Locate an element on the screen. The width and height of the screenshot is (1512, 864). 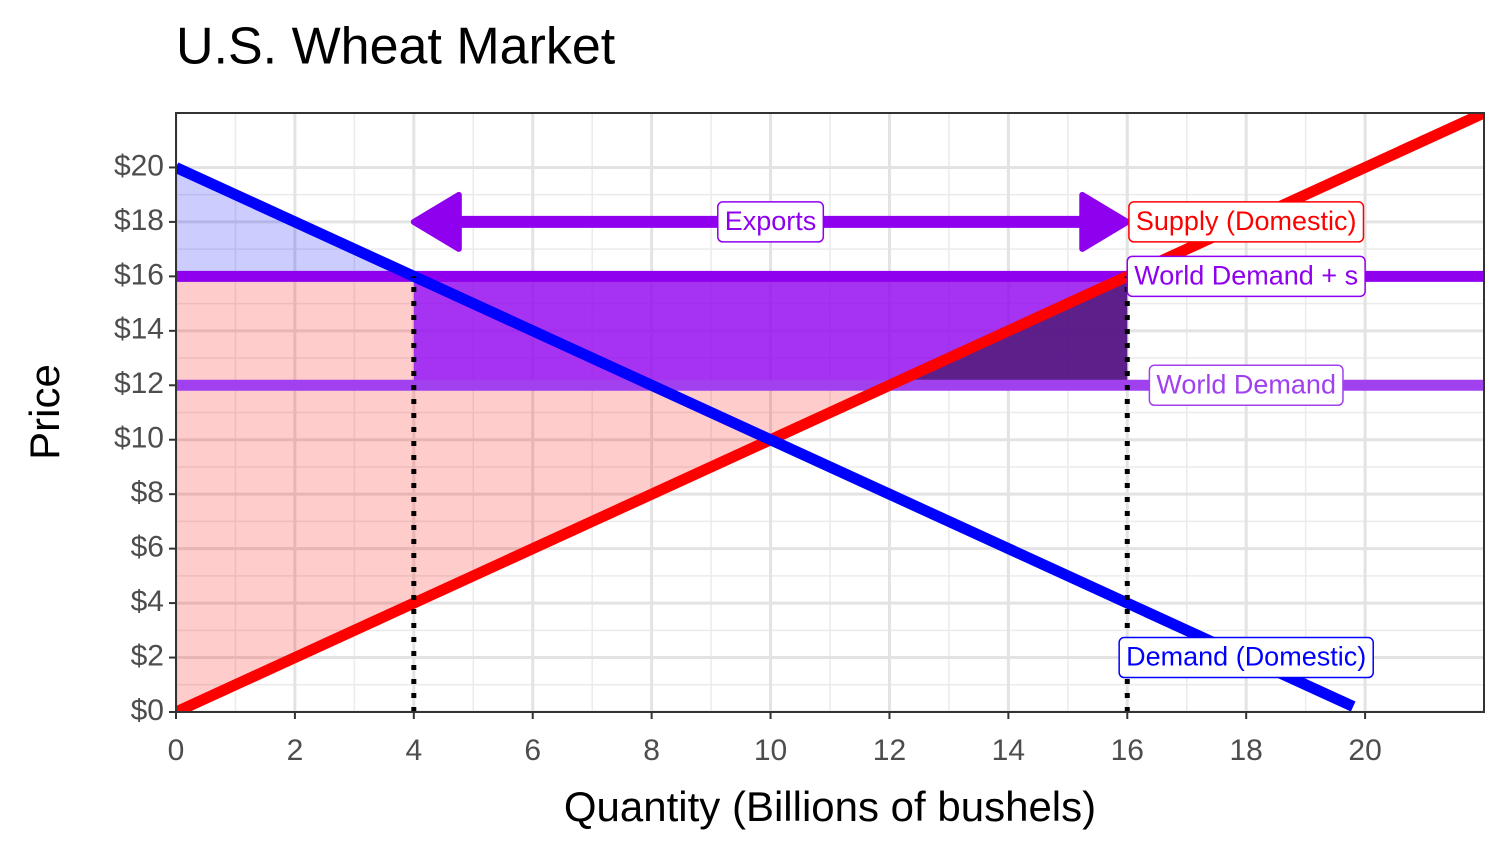
y-tick-label: $4 is located at coordinates (147, 601).